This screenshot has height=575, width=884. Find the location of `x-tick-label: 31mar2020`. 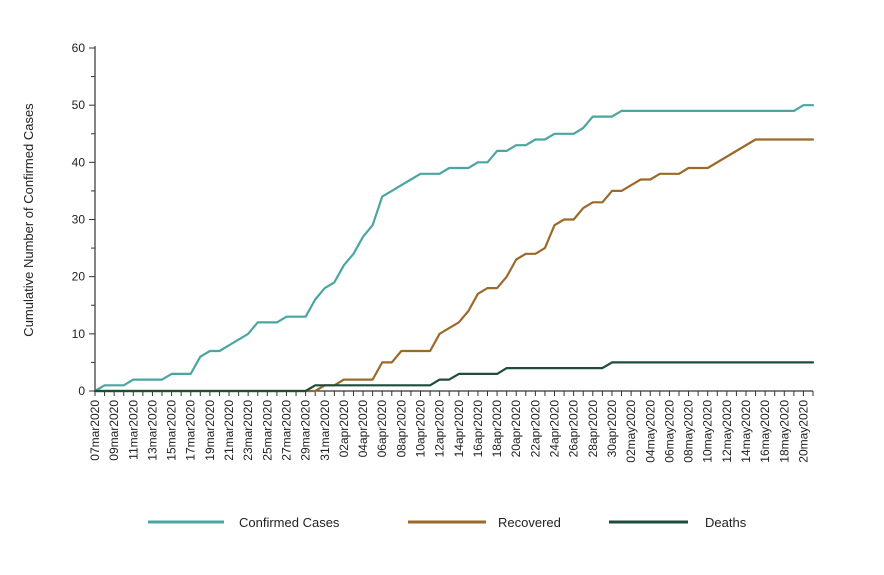

x-tick-label: 31mar2020 is located at coordinates (325, 430).